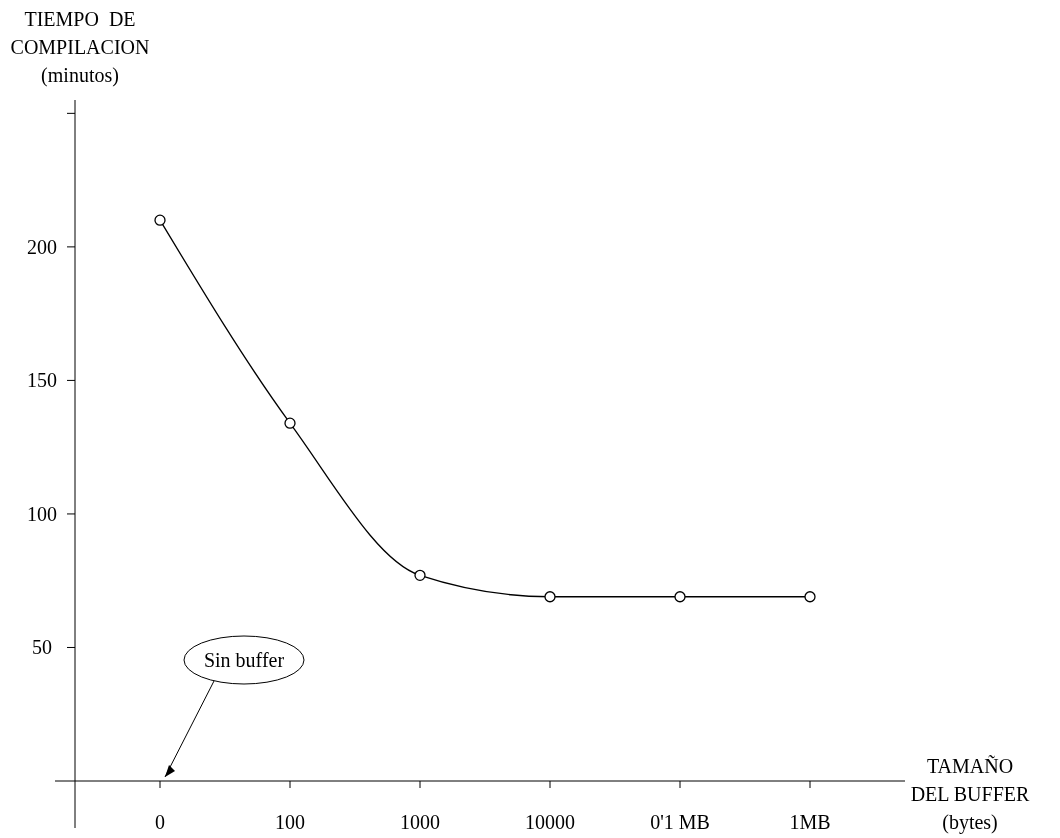  What do you see at coordinates (970, 794) in the screenshot?
I see `x-axis-title: TAMAÑO DEL BUFFER (bytes)` at bounding box center [970, 794].